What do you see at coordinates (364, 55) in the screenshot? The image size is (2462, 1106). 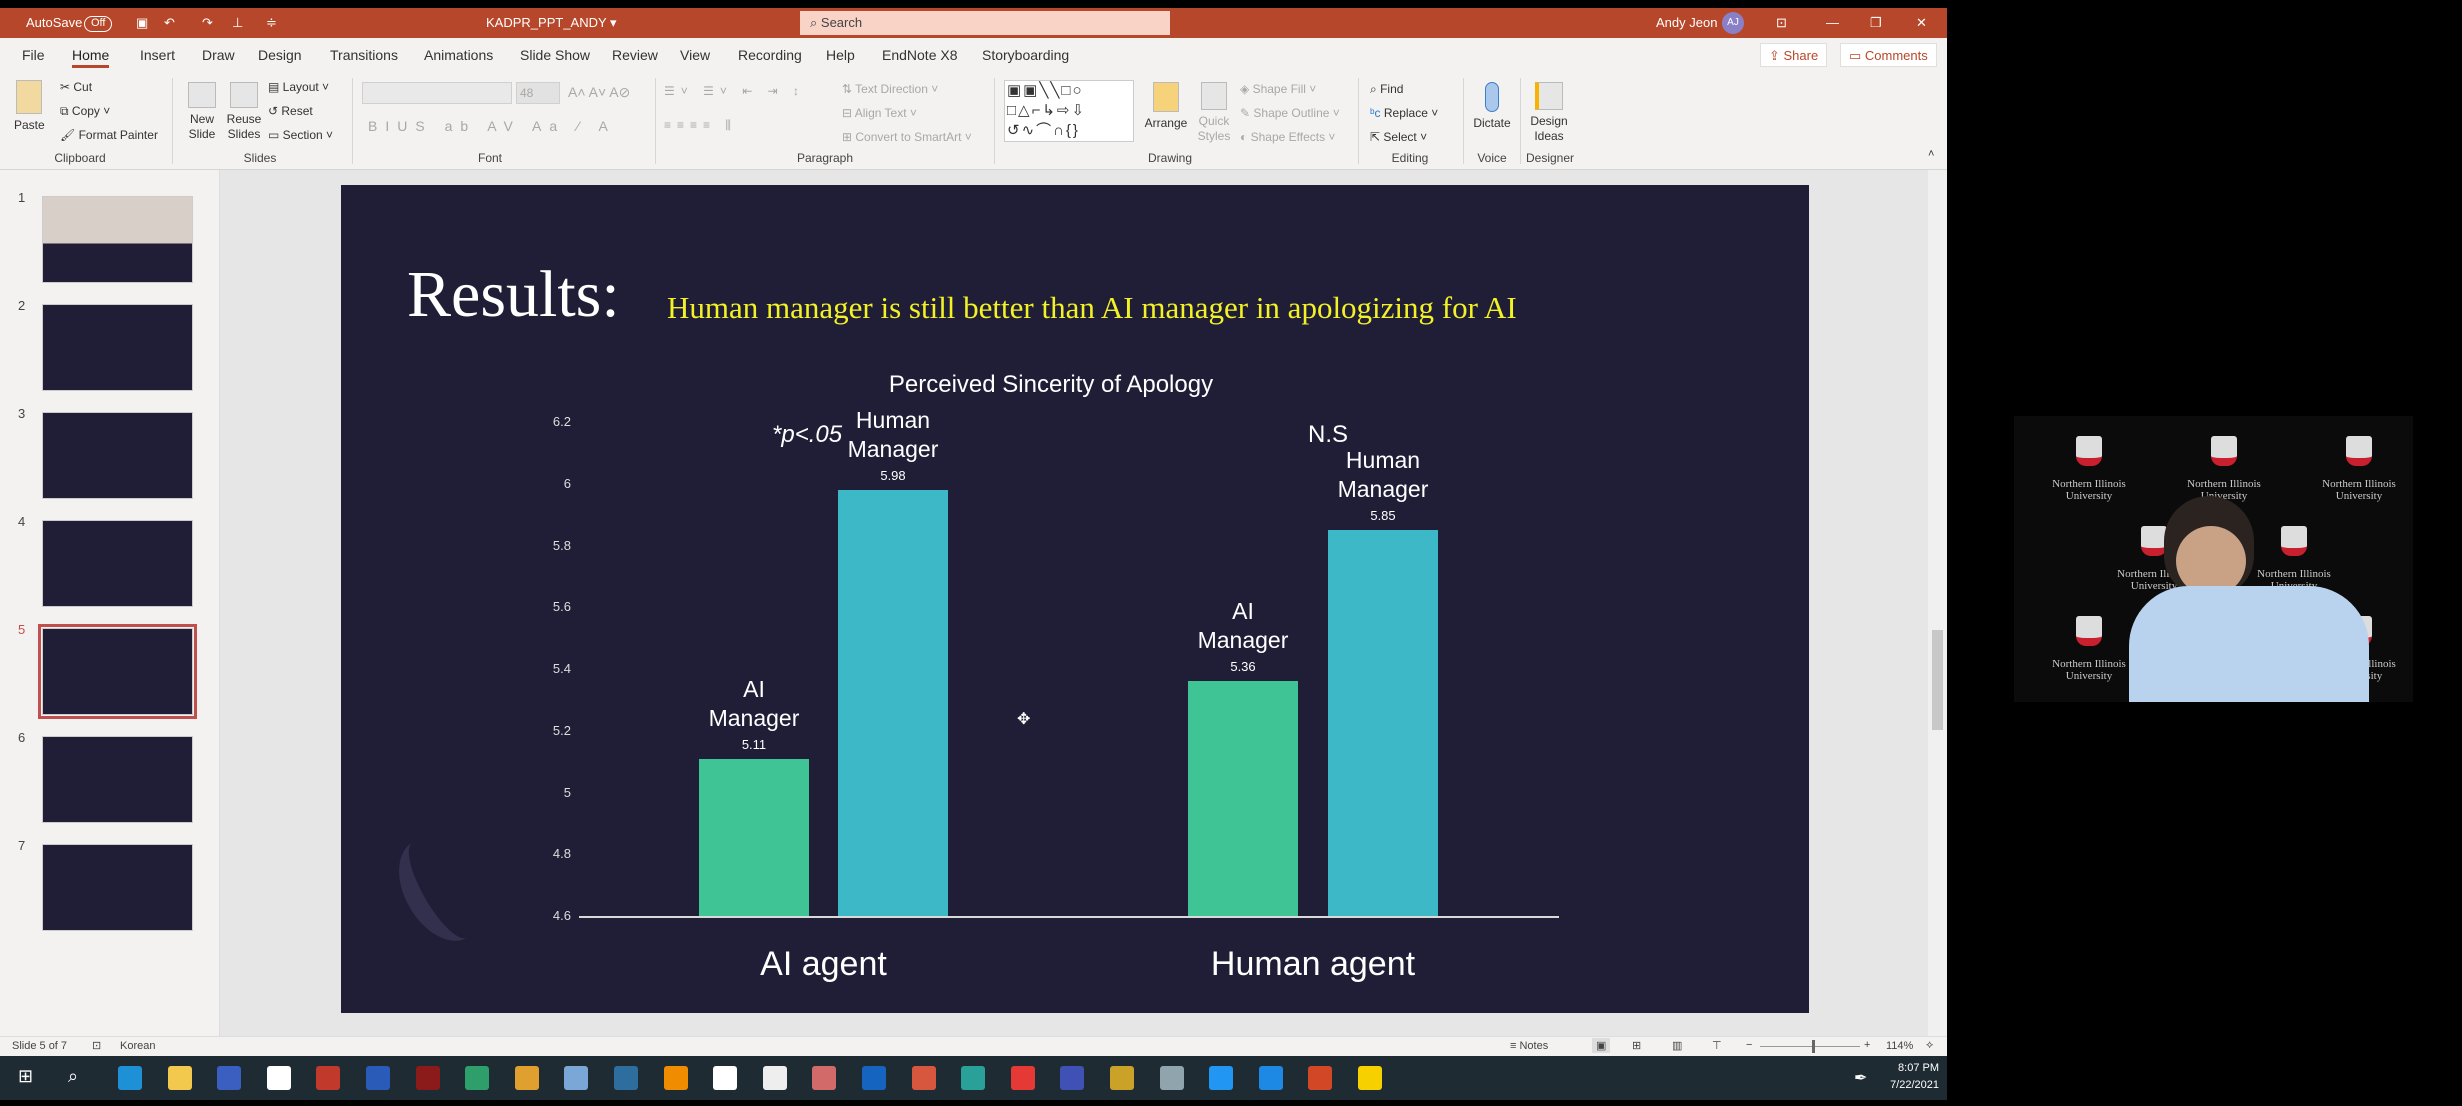 I see `tab-transitions: Transitions` at bounding box center [364, 55].